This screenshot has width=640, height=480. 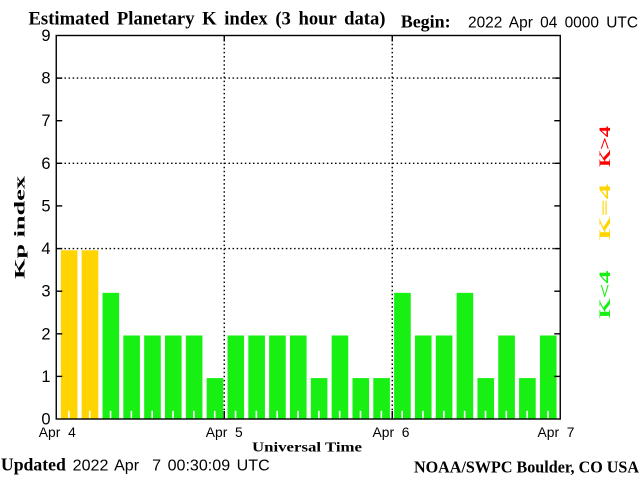 What do you see at coordinates (45, 164) in the screenshot?
I see `svg-text: 6` at bounding box center [45, 164].